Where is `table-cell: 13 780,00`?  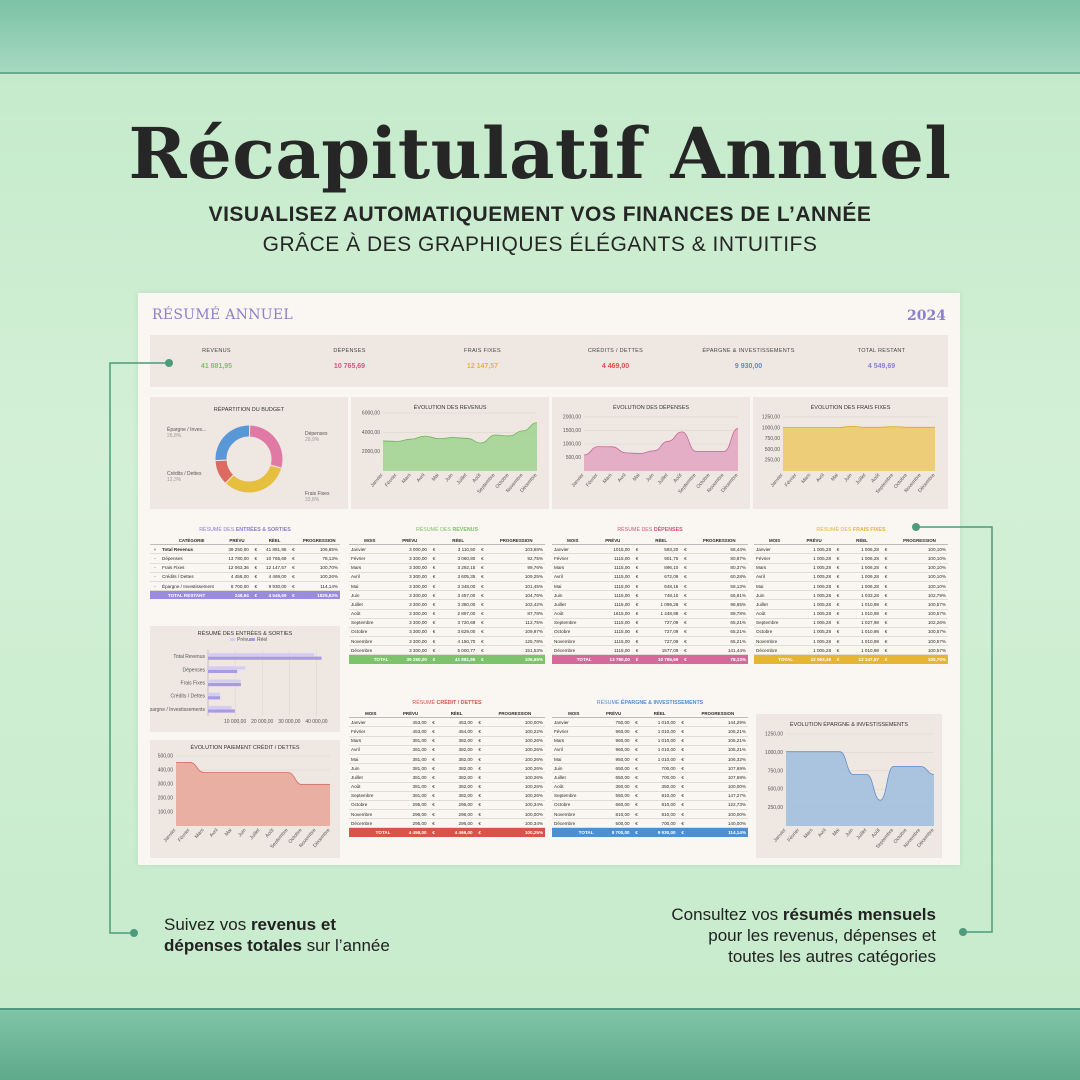
table-cell: 13 780,00 is located at coordinates (619, 660).